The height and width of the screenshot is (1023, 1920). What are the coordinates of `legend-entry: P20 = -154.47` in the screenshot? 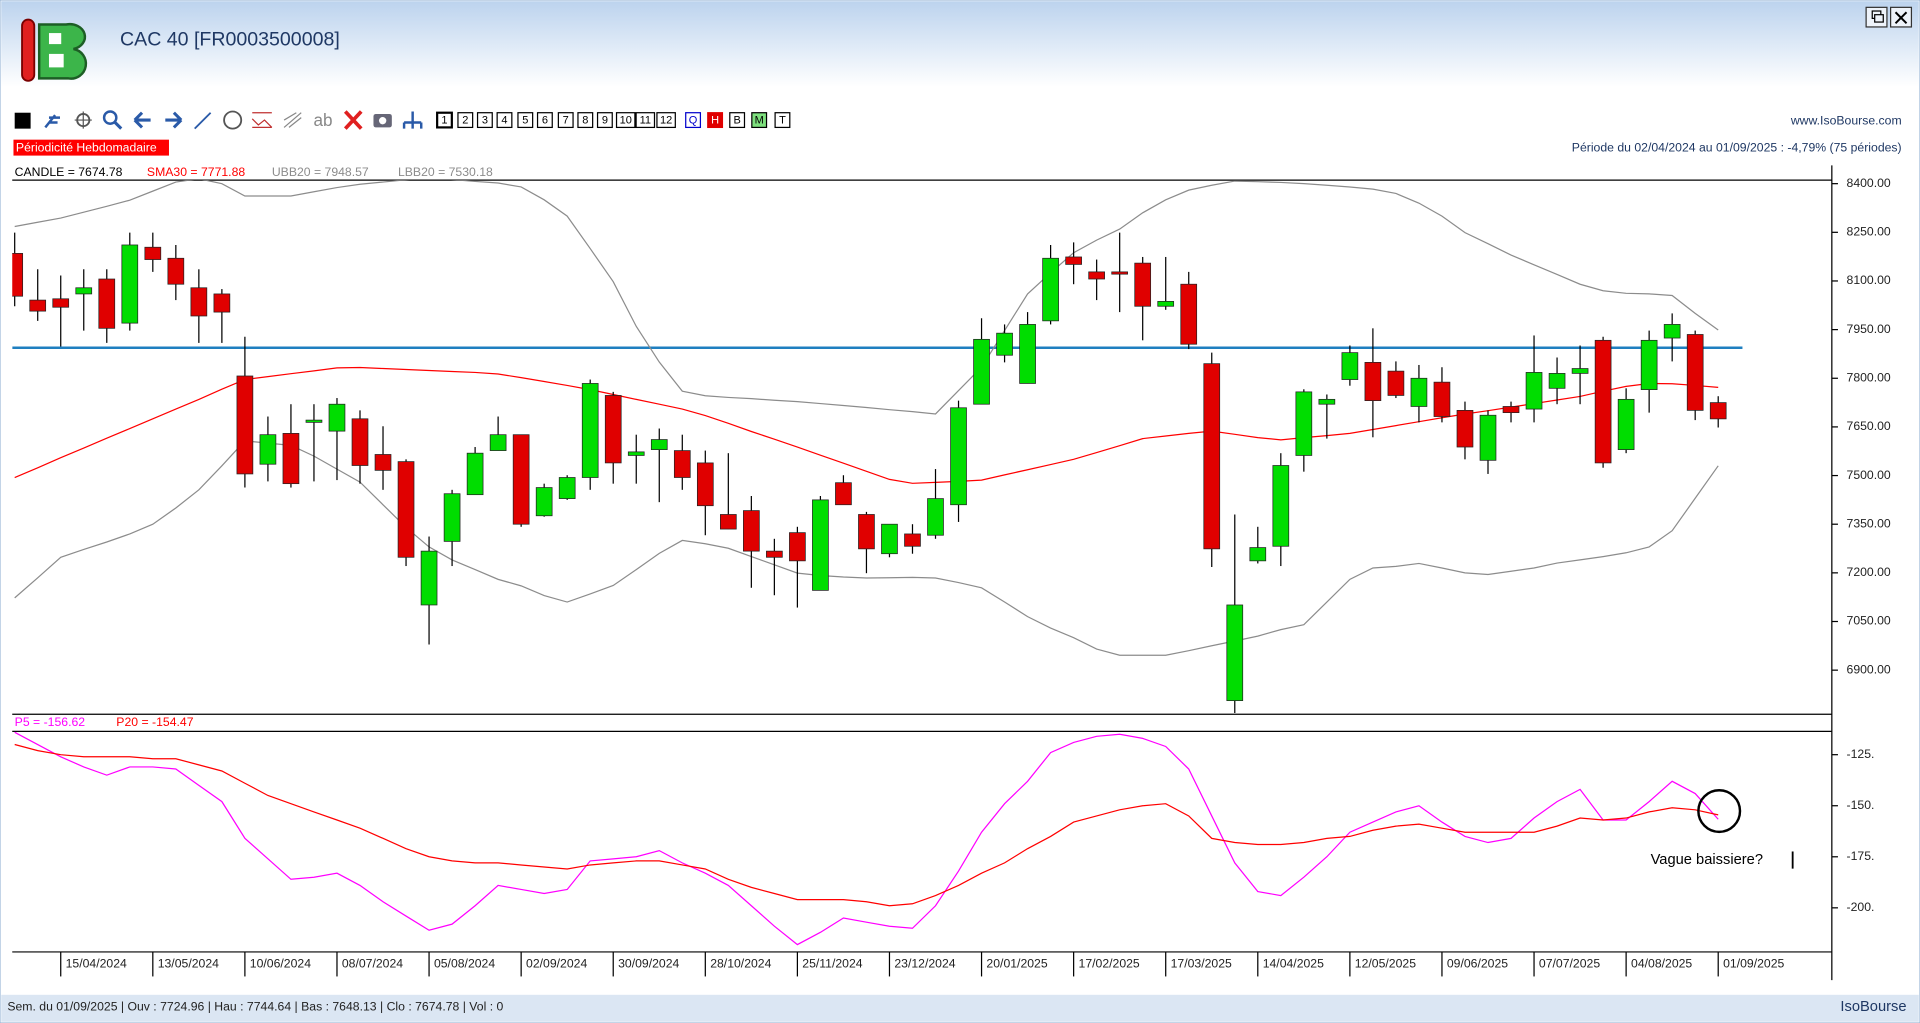 It's located at (154, 722).